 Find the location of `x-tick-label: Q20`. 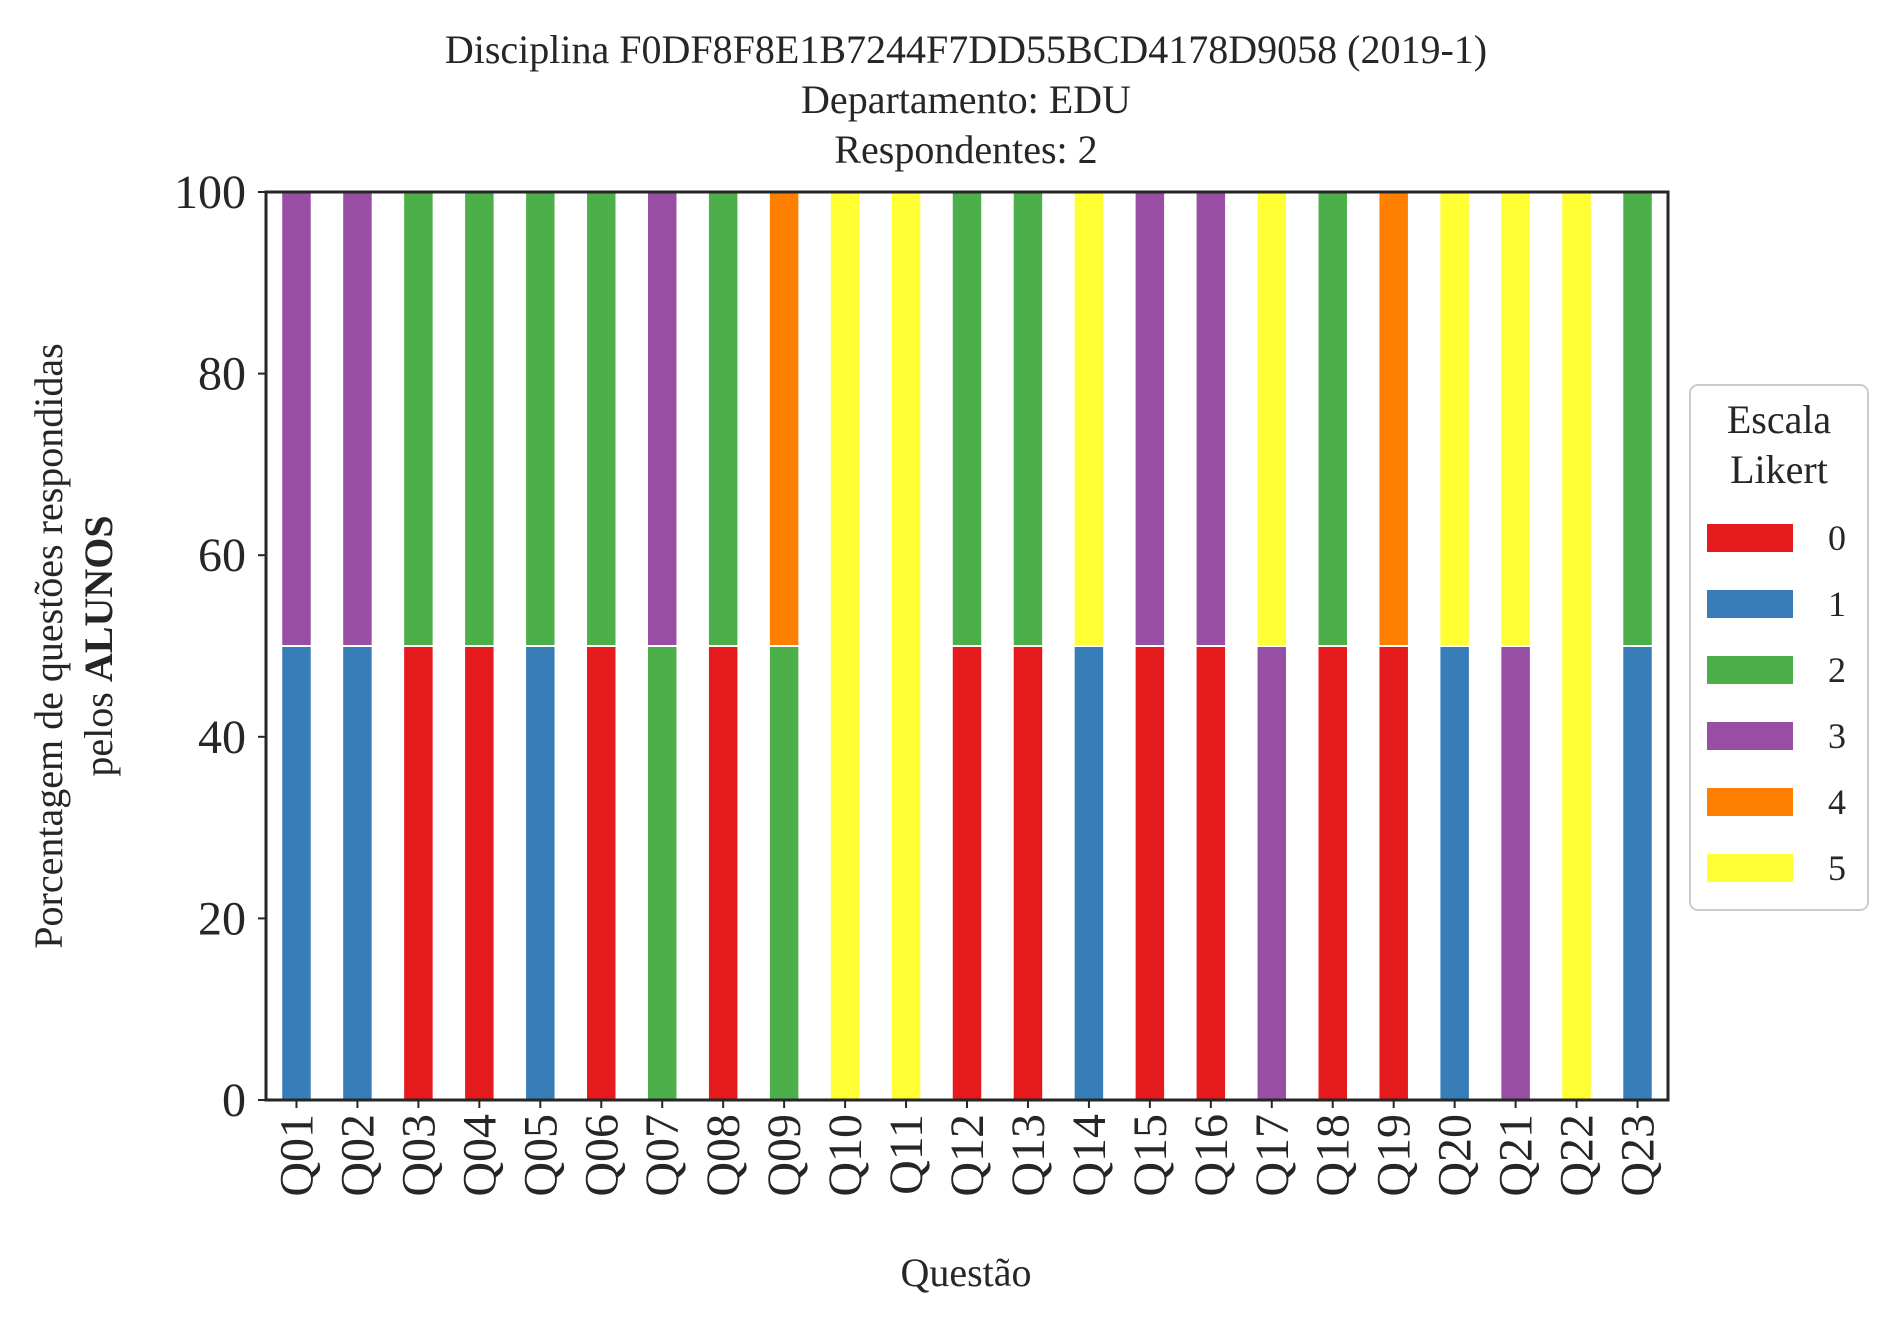

x-tick-label: Q20 is located at coordinates (1455, 1155).